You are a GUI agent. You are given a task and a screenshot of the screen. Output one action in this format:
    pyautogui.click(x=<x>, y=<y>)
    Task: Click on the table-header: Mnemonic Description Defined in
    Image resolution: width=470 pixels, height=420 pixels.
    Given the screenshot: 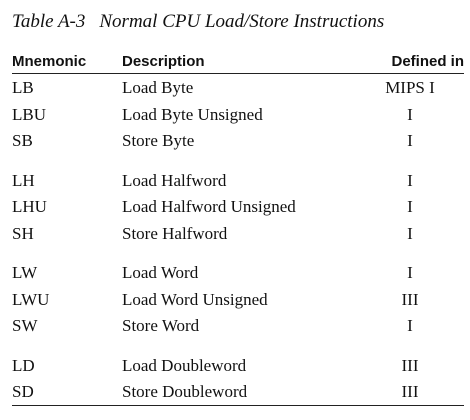 What is the action you would take?
    pyautogui.click(x=235, y=63)
    